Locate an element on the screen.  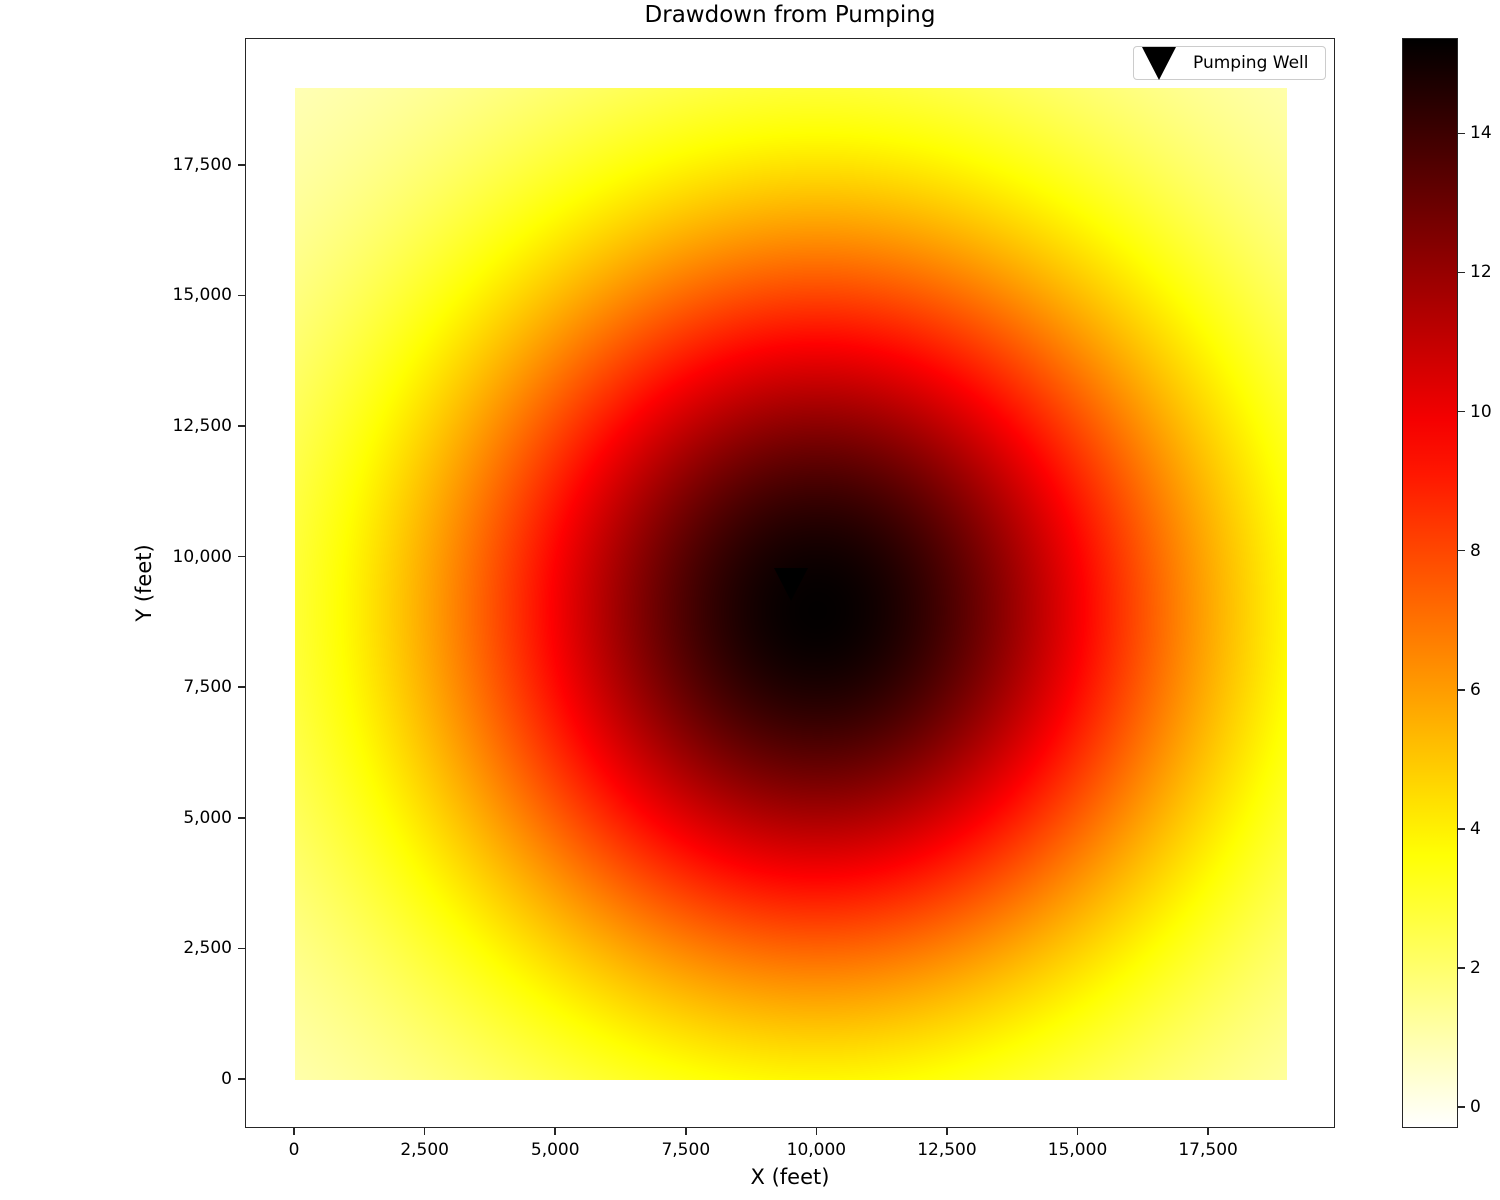
x-tick-label: 7,500 is located at coordinates (686, 1150).